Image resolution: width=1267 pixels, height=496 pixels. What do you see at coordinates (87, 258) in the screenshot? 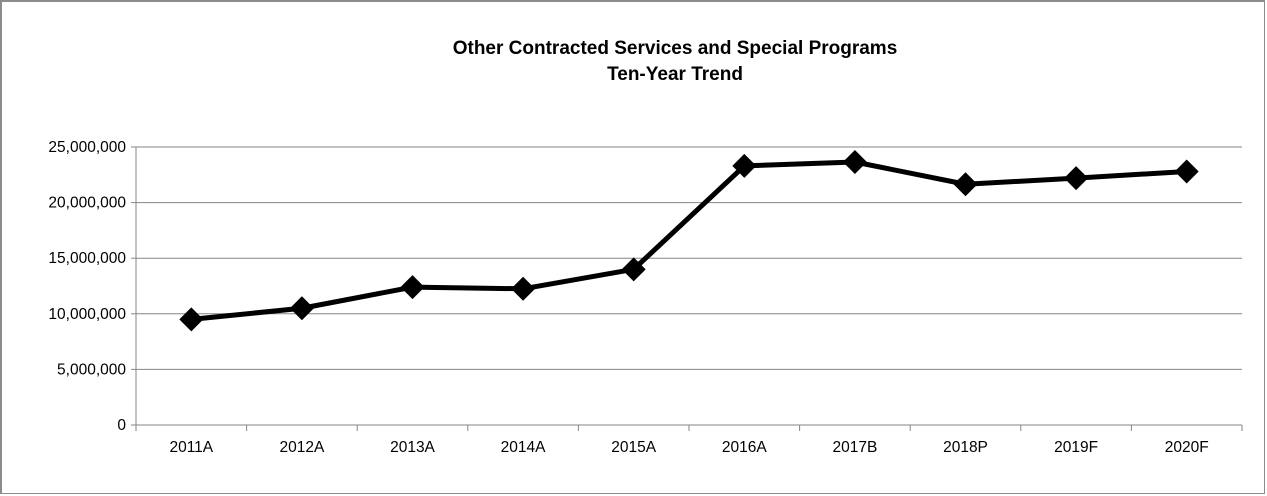
I see `y-tick-label: 15,000,000` at bounding box center [87, 258].